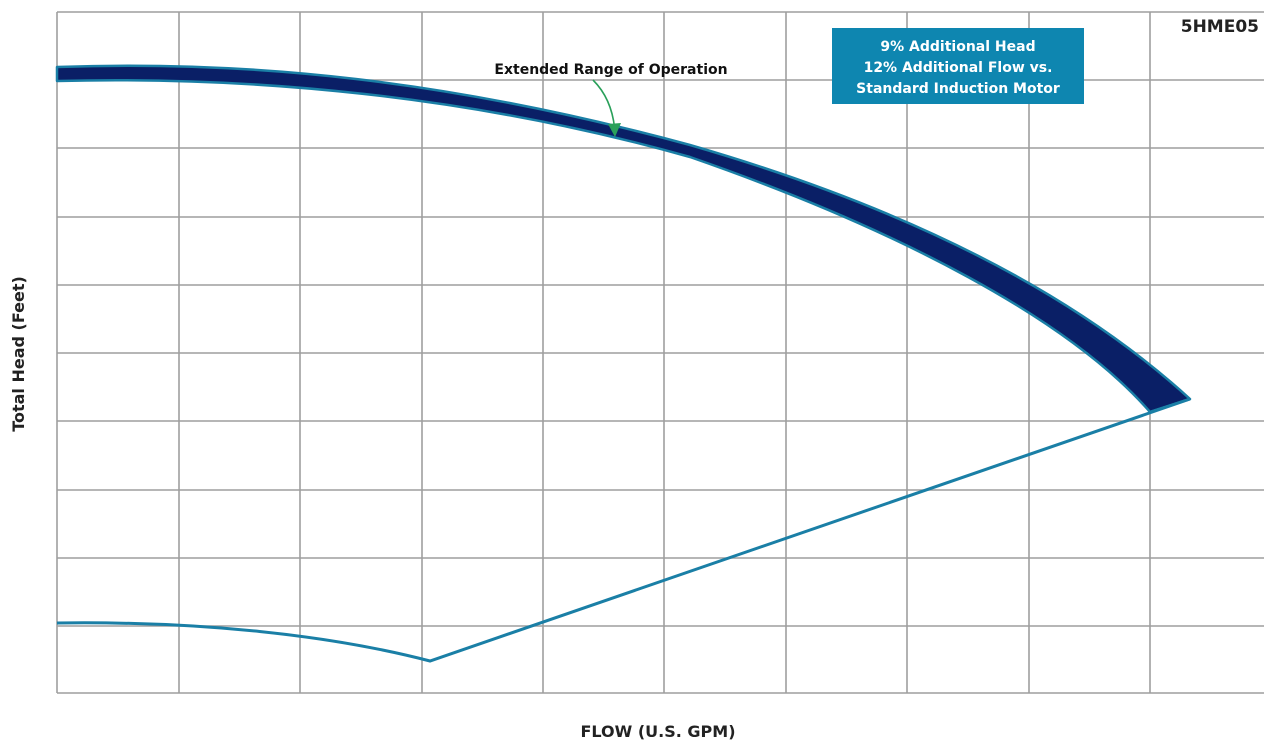 Image resolution: width=1264 pixels, height=741 pixels. I want to click on info-box-line-2: 12% Additional Flow vs., so click(958, 68).